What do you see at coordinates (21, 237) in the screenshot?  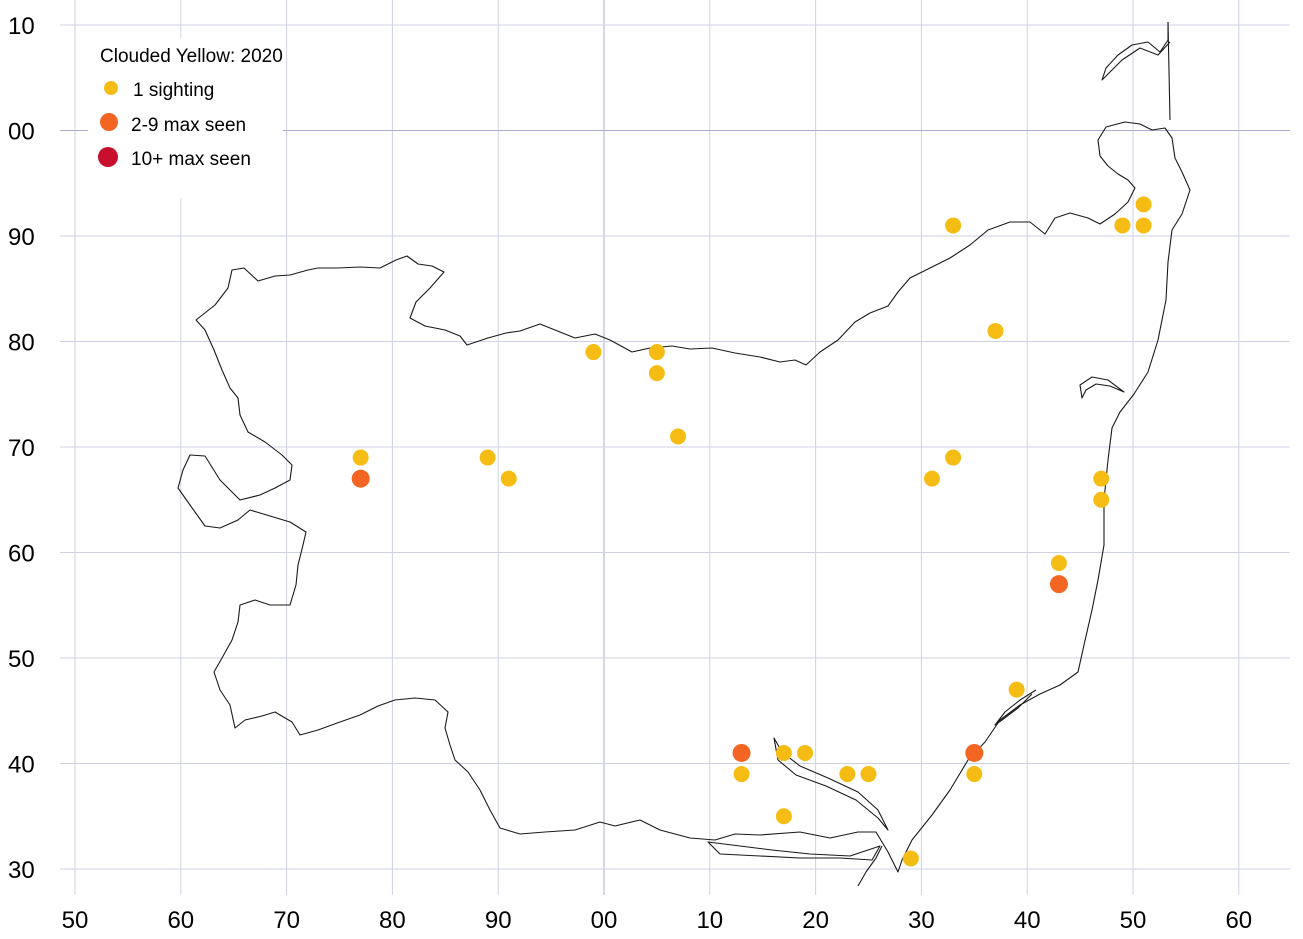 I see `y-tick-label: 90` at bounding box center [21, 237].